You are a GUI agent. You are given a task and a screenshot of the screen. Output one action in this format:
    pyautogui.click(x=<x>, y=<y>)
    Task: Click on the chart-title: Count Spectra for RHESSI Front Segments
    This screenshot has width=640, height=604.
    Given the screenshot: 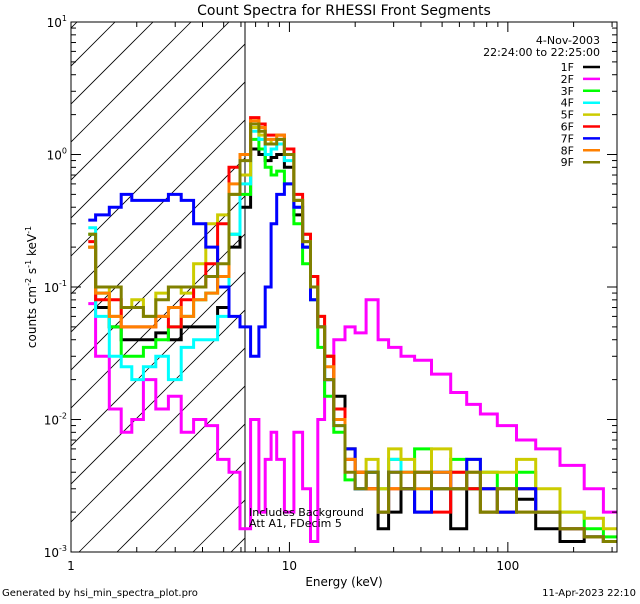 What is the action you would take?
    pyautogui.click(x=344, y=11)
    